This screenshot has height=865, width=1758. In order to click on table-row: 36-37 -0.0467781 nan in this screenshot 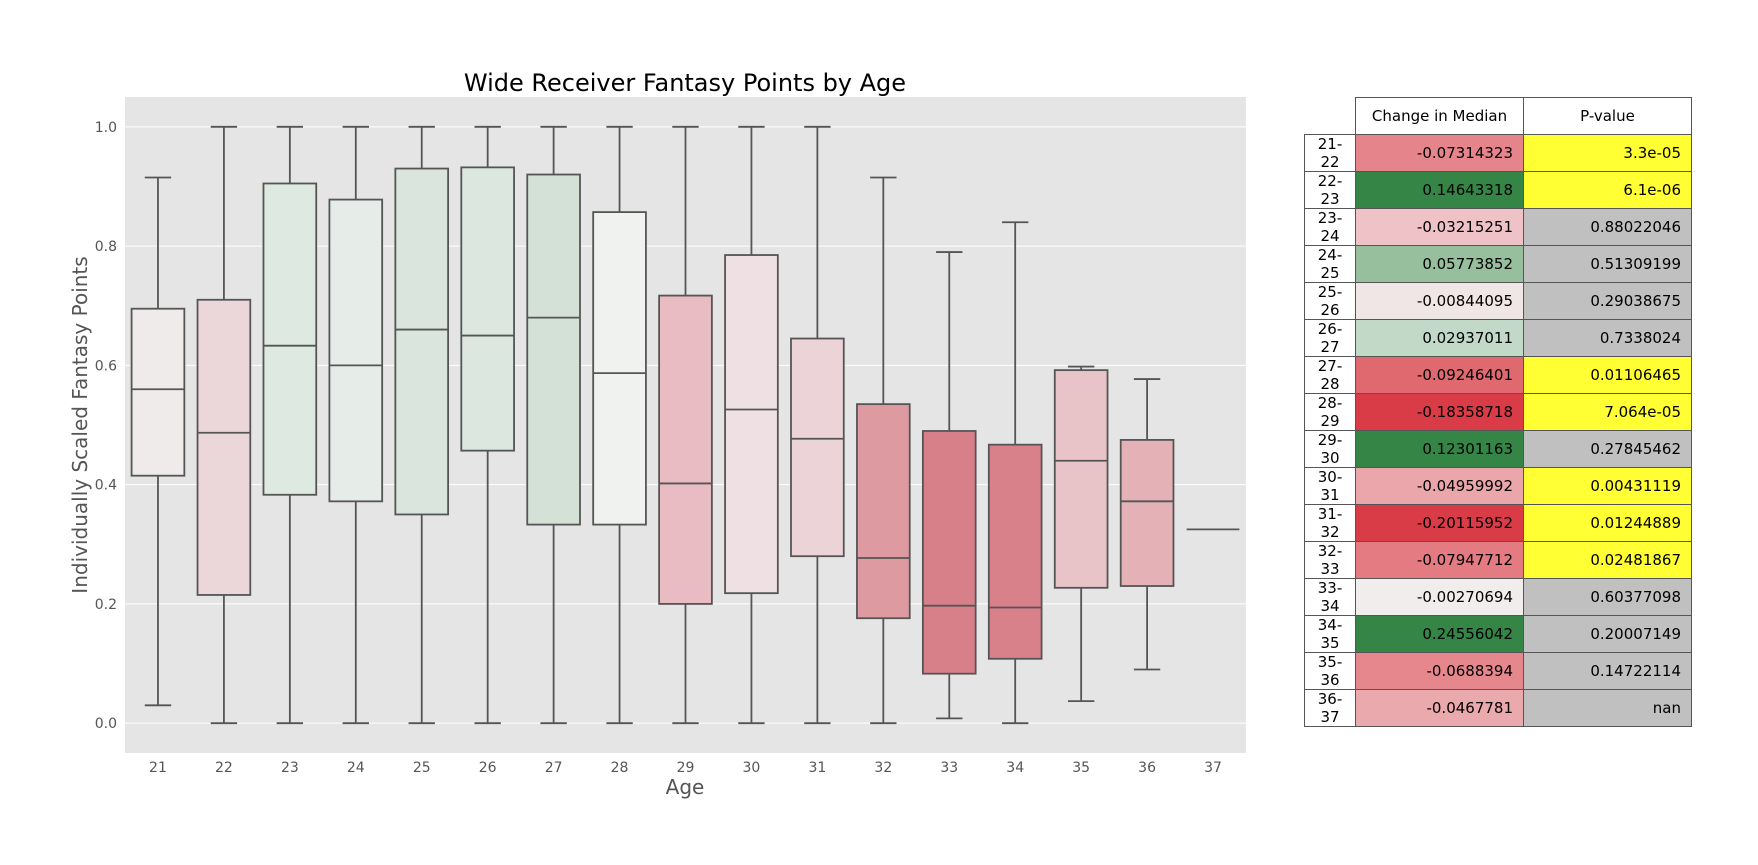, I will do `click(1498, 708)`.